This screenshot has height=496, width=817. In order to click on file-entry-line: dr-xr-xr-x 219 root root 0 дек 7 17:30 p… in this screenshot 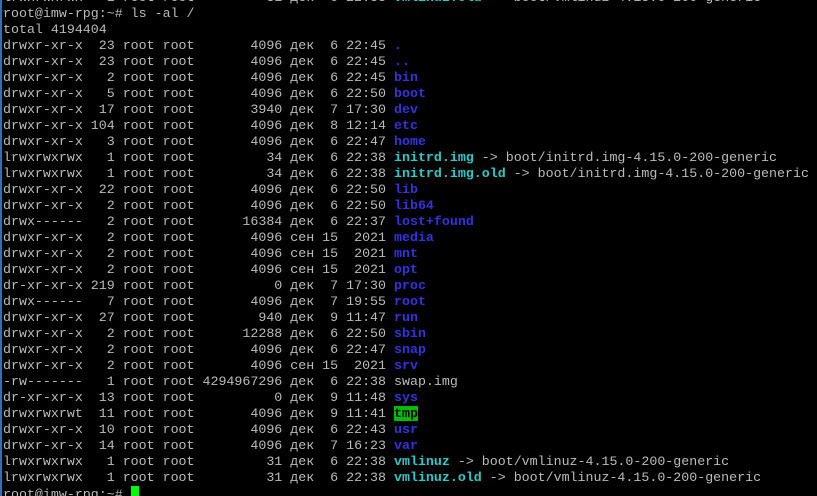, I will do `click(410, 286)`.